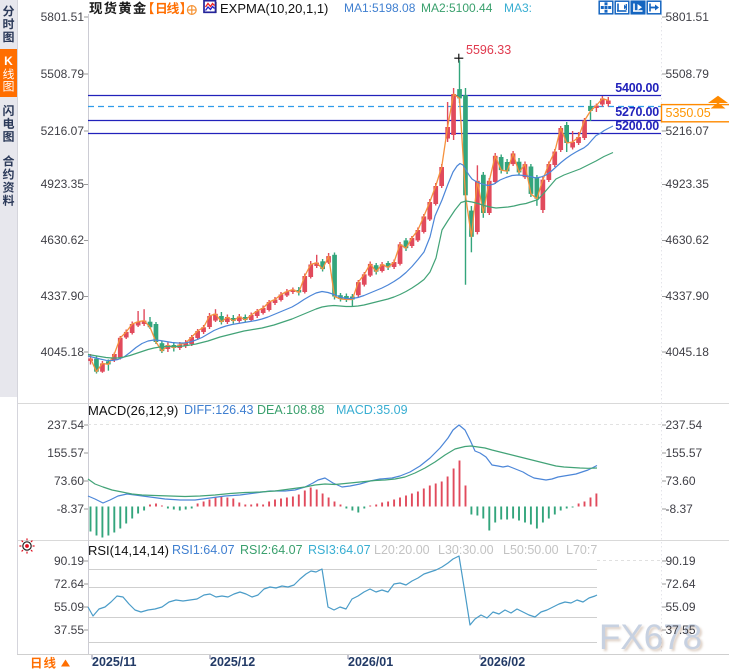 The width and height of the screenshot is (729, 671). What do you see at coordinates (8, 61) in the screenshot?
I see `svg-text: K` at bounding box center [8, 61].